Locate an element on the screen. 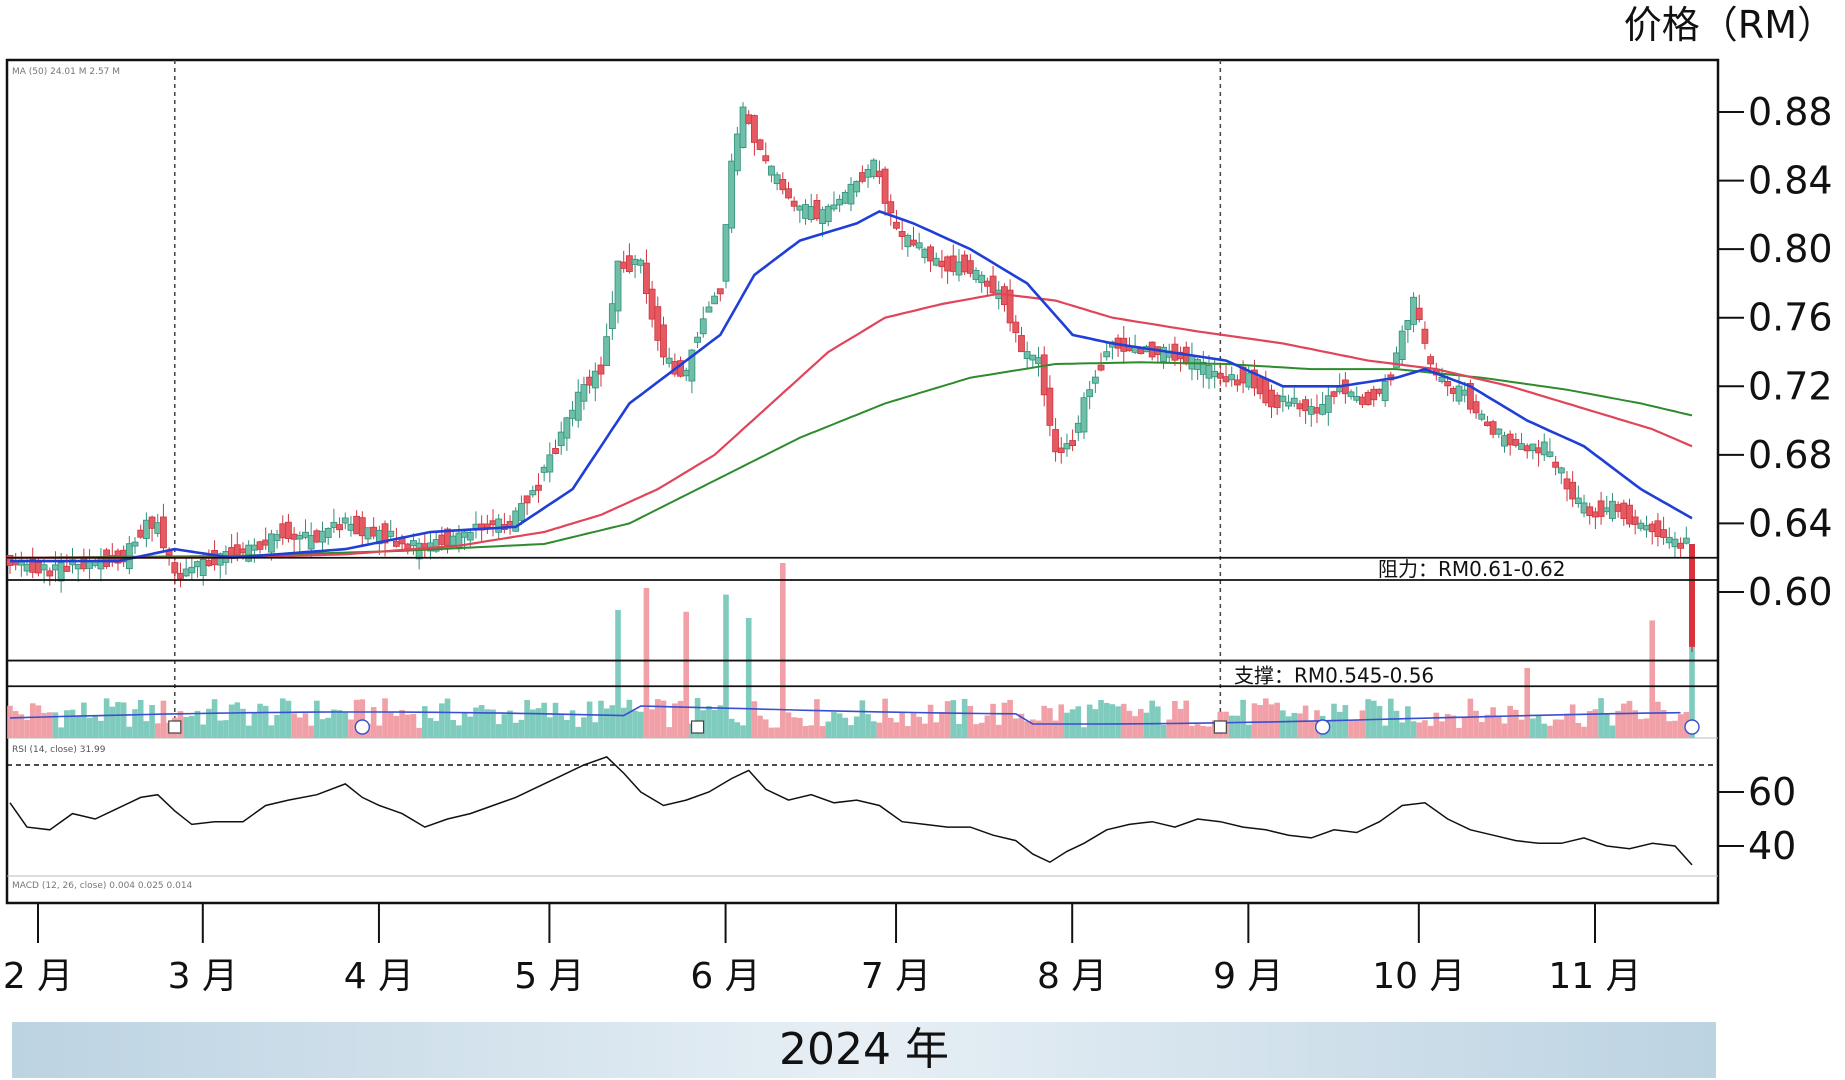 The width and height of the screenshot is (1845, 1080). month-label: 7 月 is located at coordinates (896, 976).